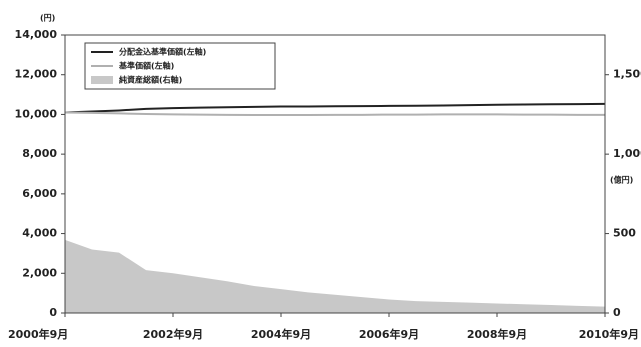 This screenshot has height=347, width=641. Describe the element at coordinates (162, 52) in the screenshot. I see `legend-label: 分配金込基準価額(左軸)` at that location.